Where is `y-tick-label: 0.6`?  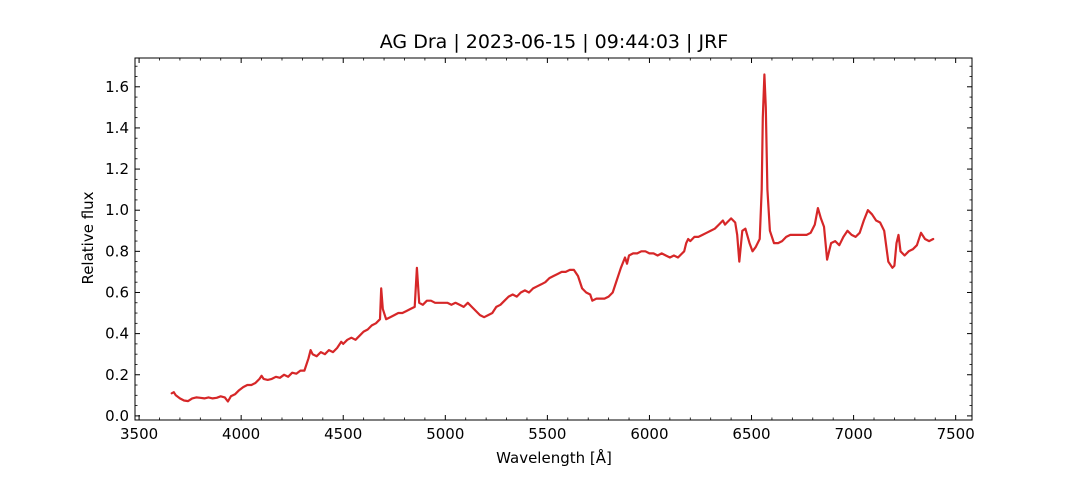
y-tick-label: 0.6 is located at coordinates (117, 292).